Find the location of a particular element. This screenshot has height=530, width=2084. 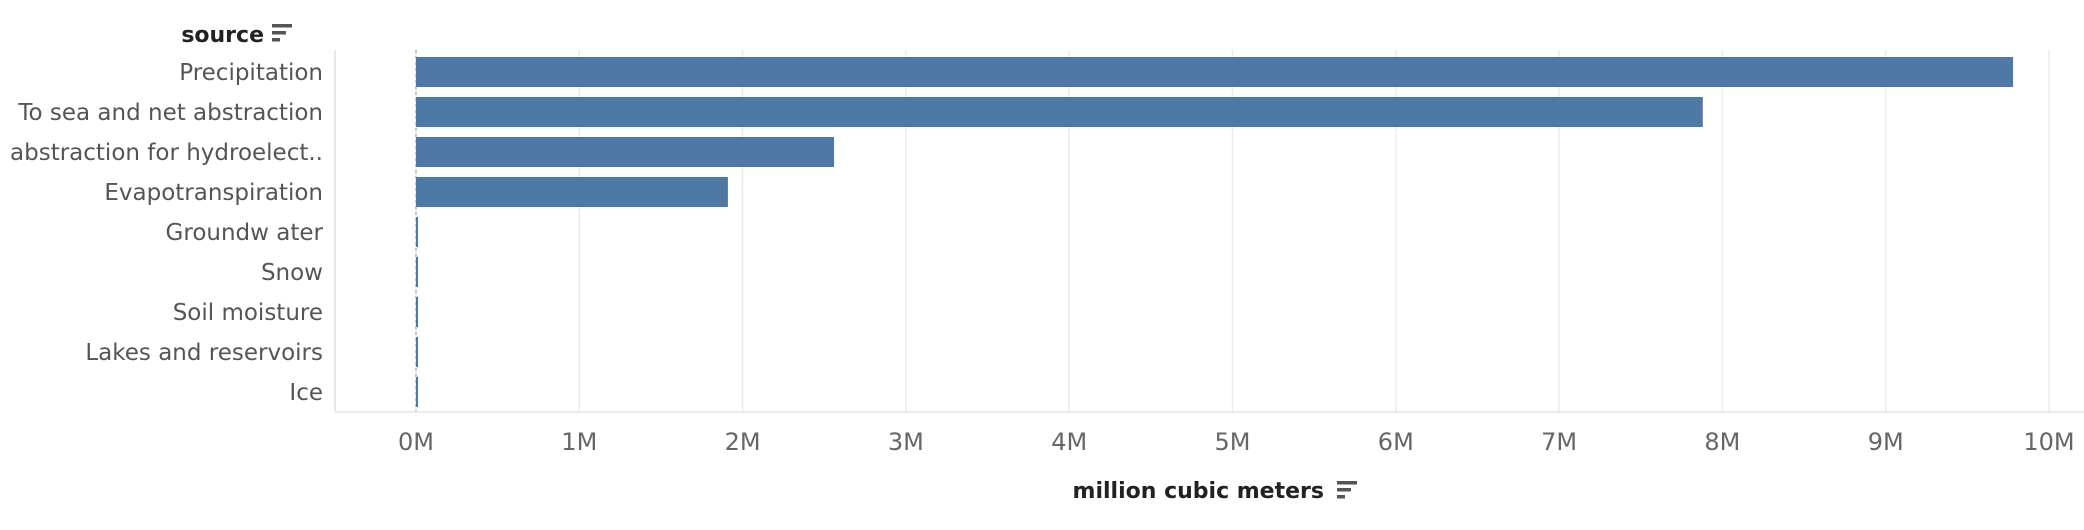

category-label: abstraction for hydroelect.. is located at coordinates (166, 153).